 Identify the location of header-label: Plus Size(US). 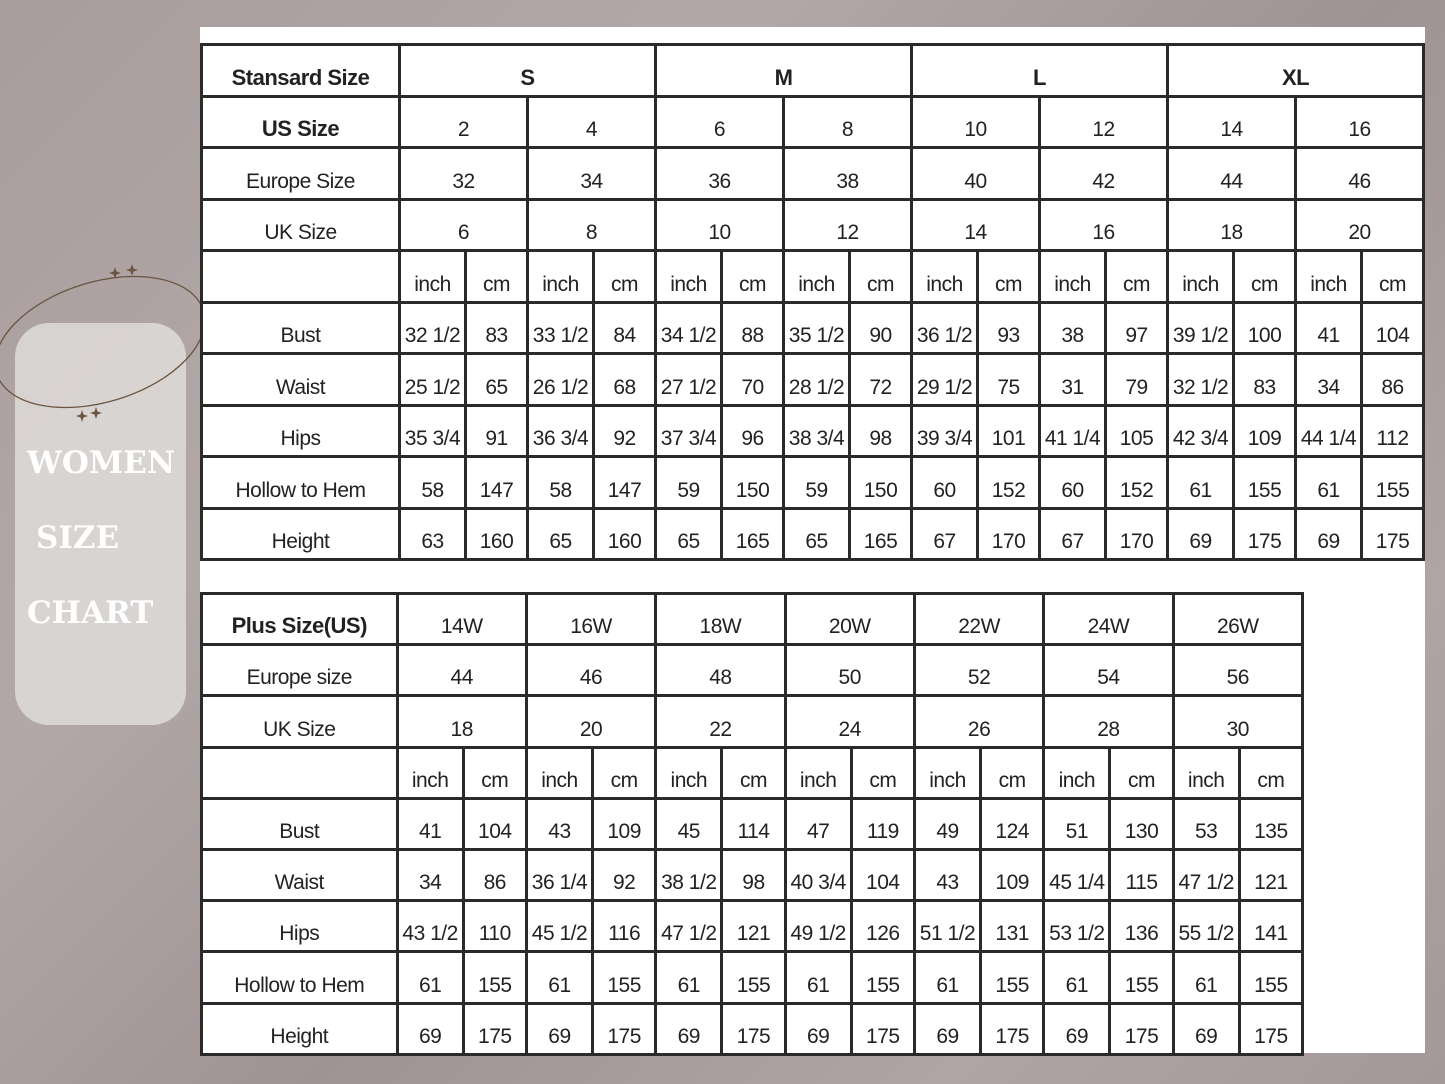
(299, 619).